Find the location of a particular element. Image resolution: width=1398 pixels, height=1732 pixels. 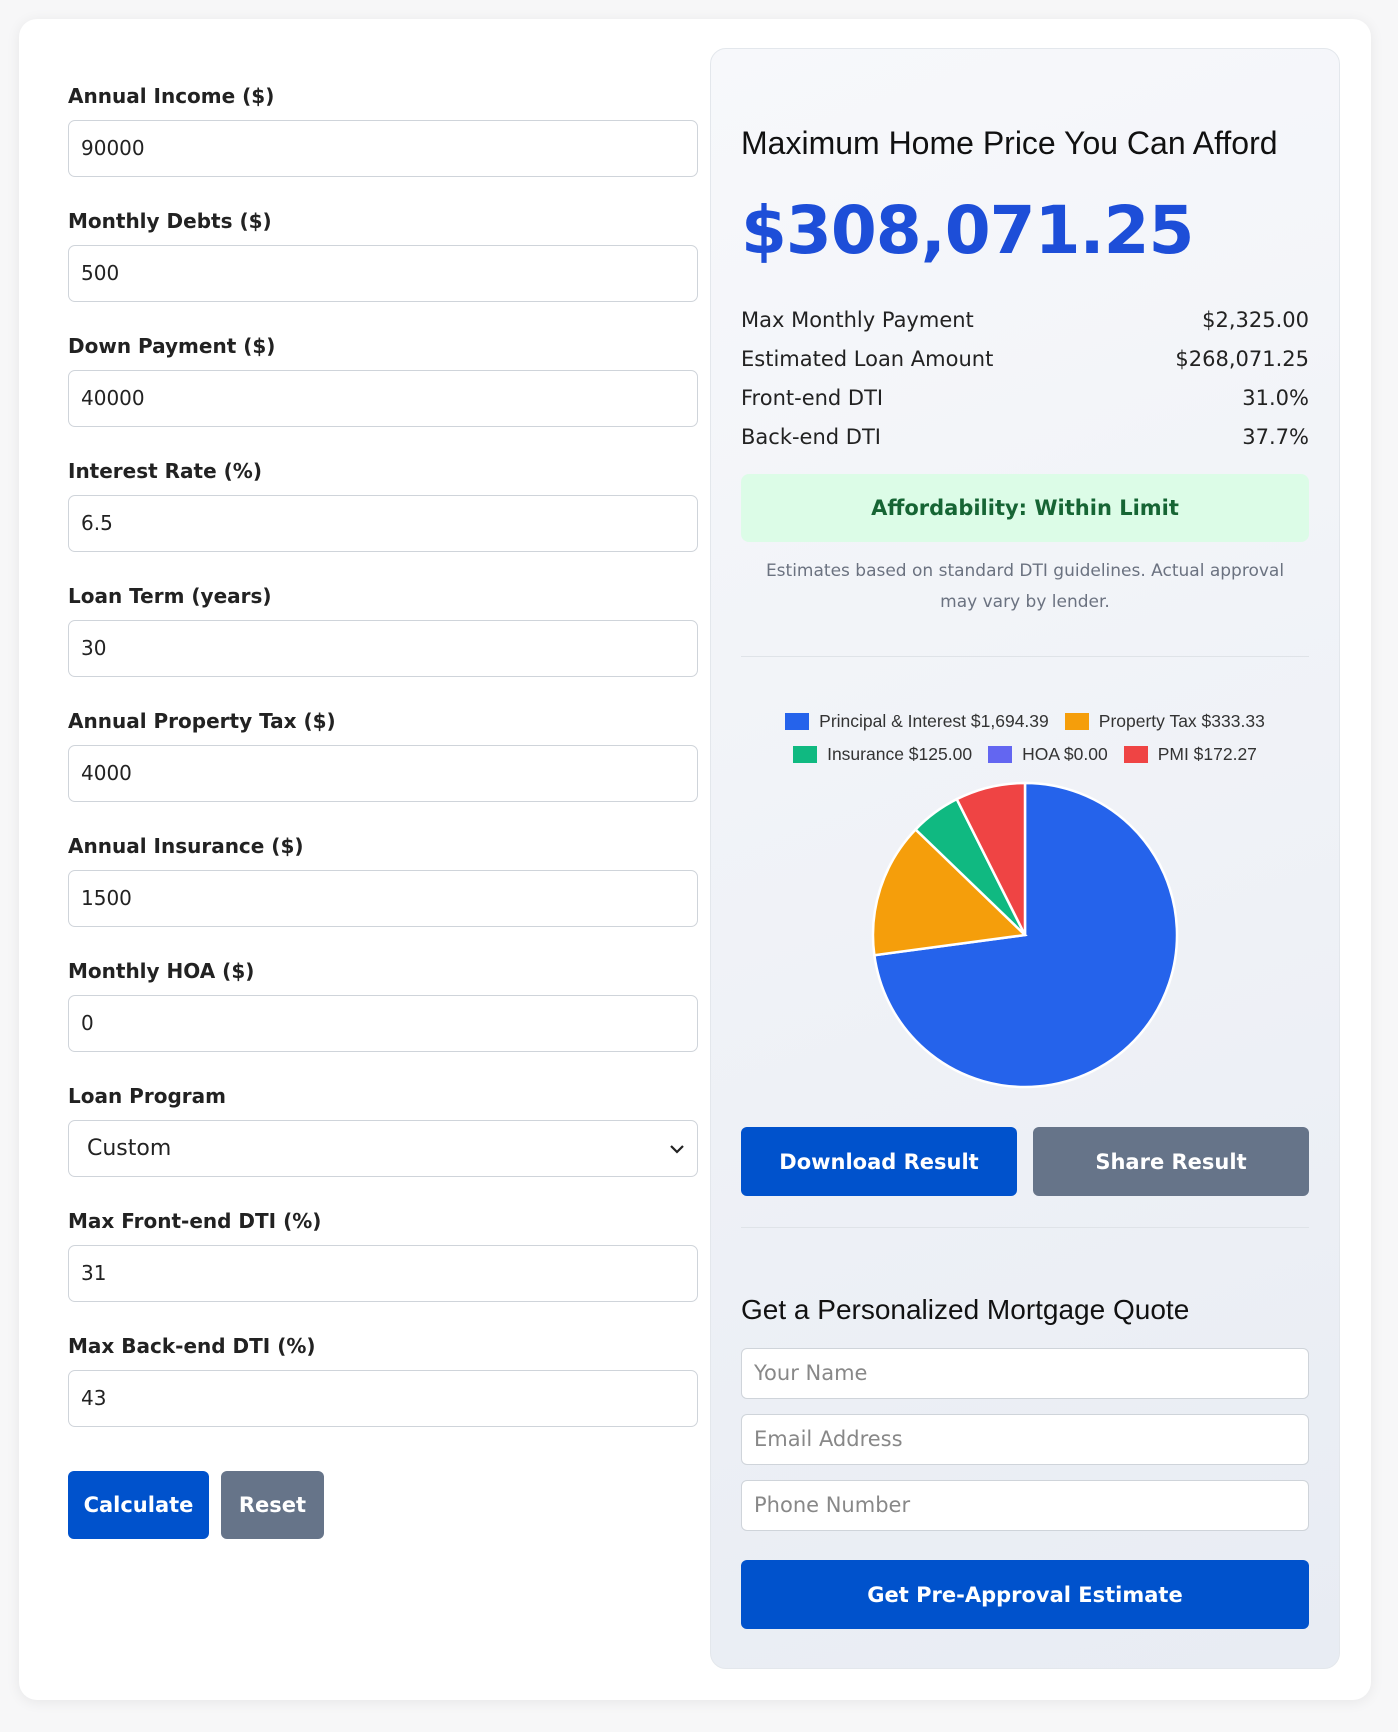

legend-item: Principal & Interest $1,694.39 is located at coordinates (917, 721).